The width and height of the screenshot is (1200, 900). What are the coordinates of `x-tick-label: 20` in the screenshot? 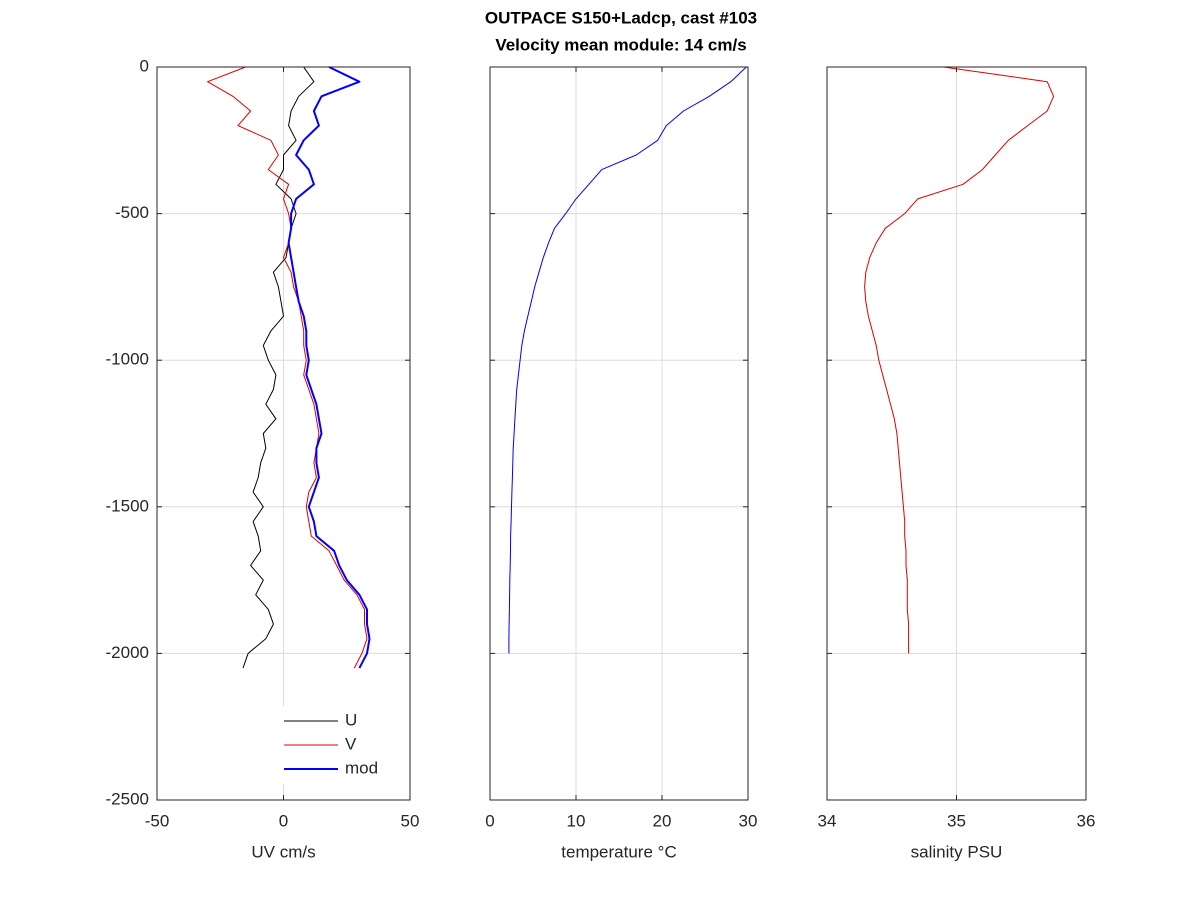 It's located at (662, 820).